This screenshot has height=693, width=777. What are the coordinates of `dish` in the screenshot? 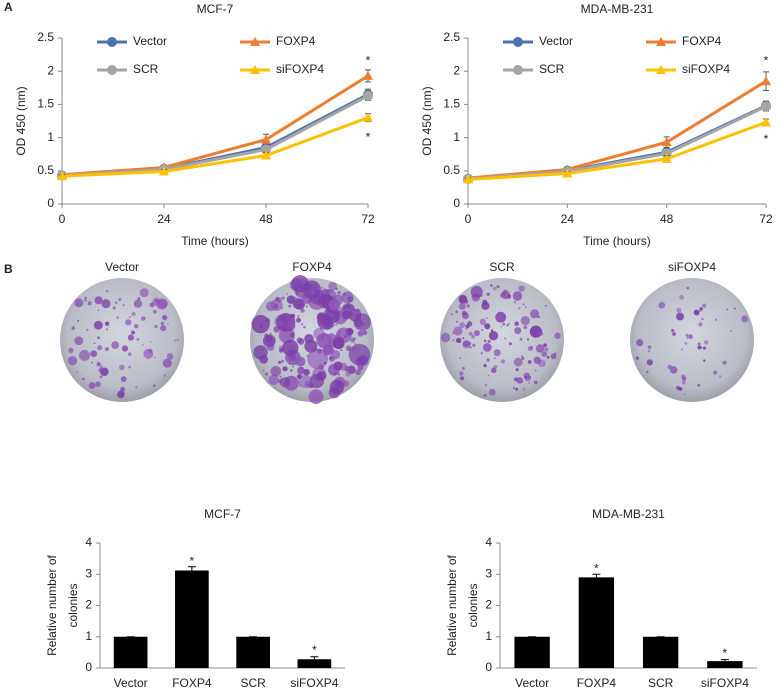 It's located at (502, 340).